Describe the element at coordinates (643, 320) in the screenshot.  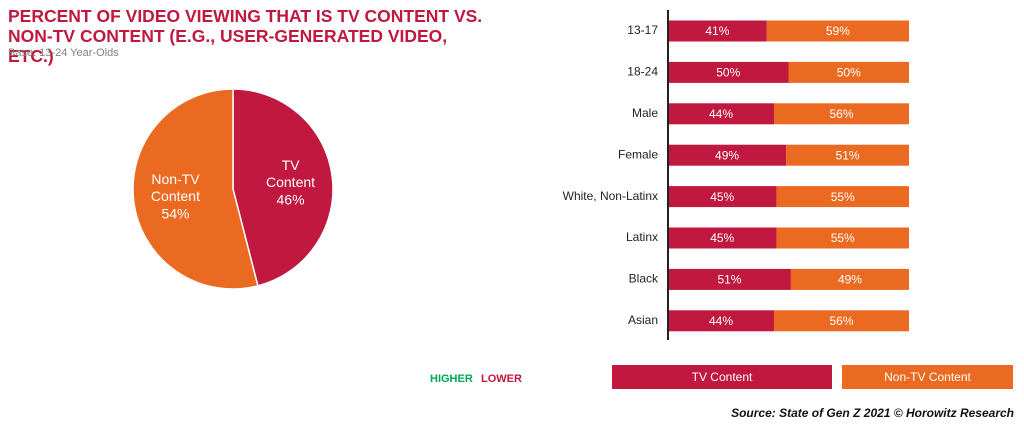
I see `y-tick-label: Asian` at that location.